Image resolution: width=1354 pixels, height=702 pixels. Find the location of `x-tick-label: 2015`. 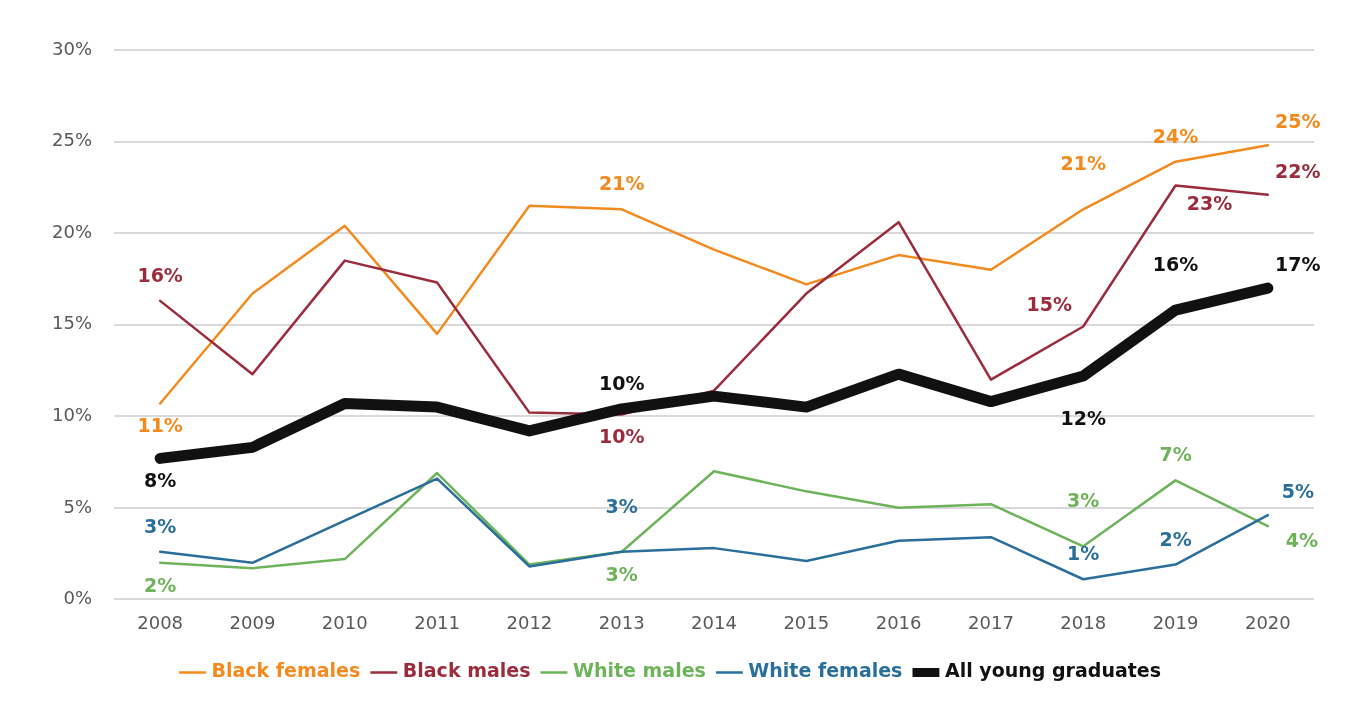

x-tick-label: 2015 is located at coordinates (806, 622).